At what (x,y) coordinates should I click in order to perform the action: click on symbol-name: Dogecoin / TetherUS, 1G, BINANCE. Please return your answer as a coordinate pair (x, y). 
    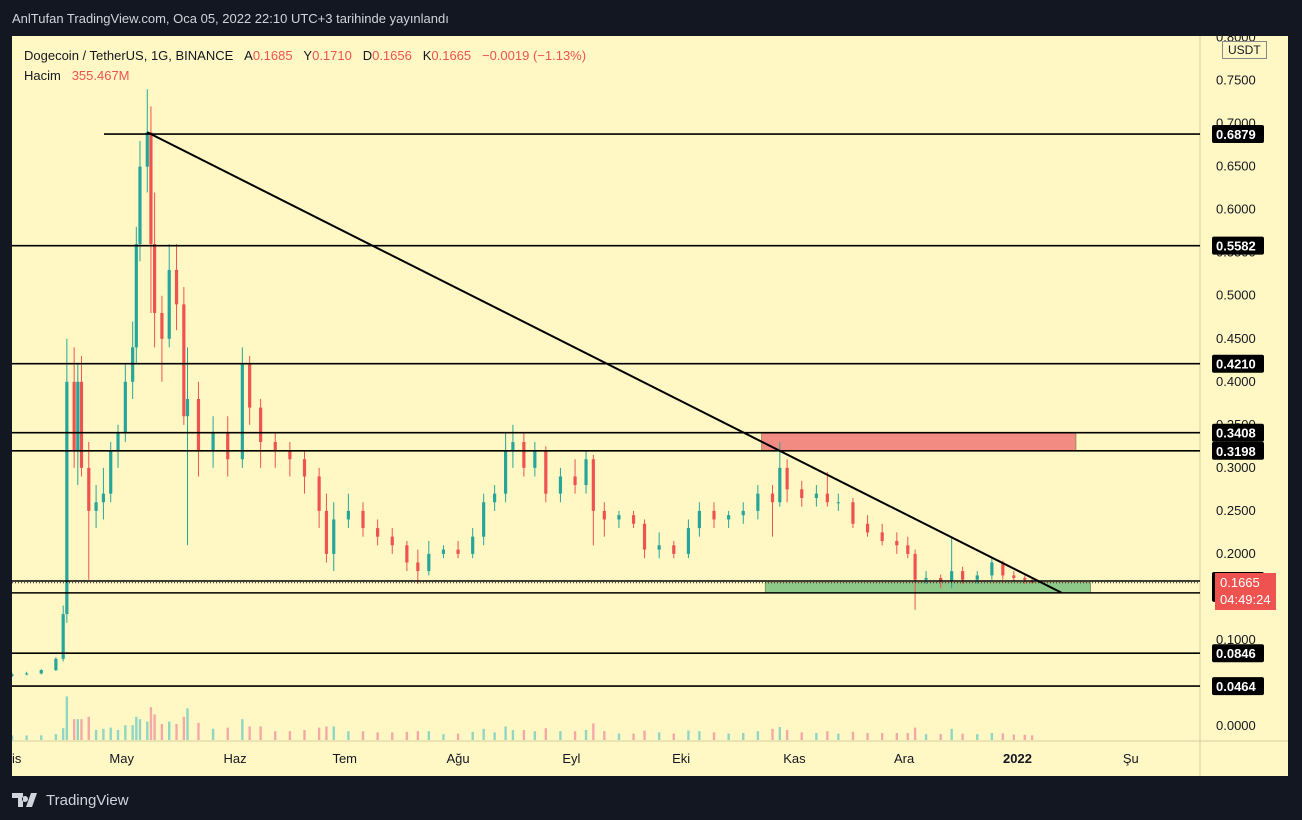
    Looking at the image, I should click on (129, 55).